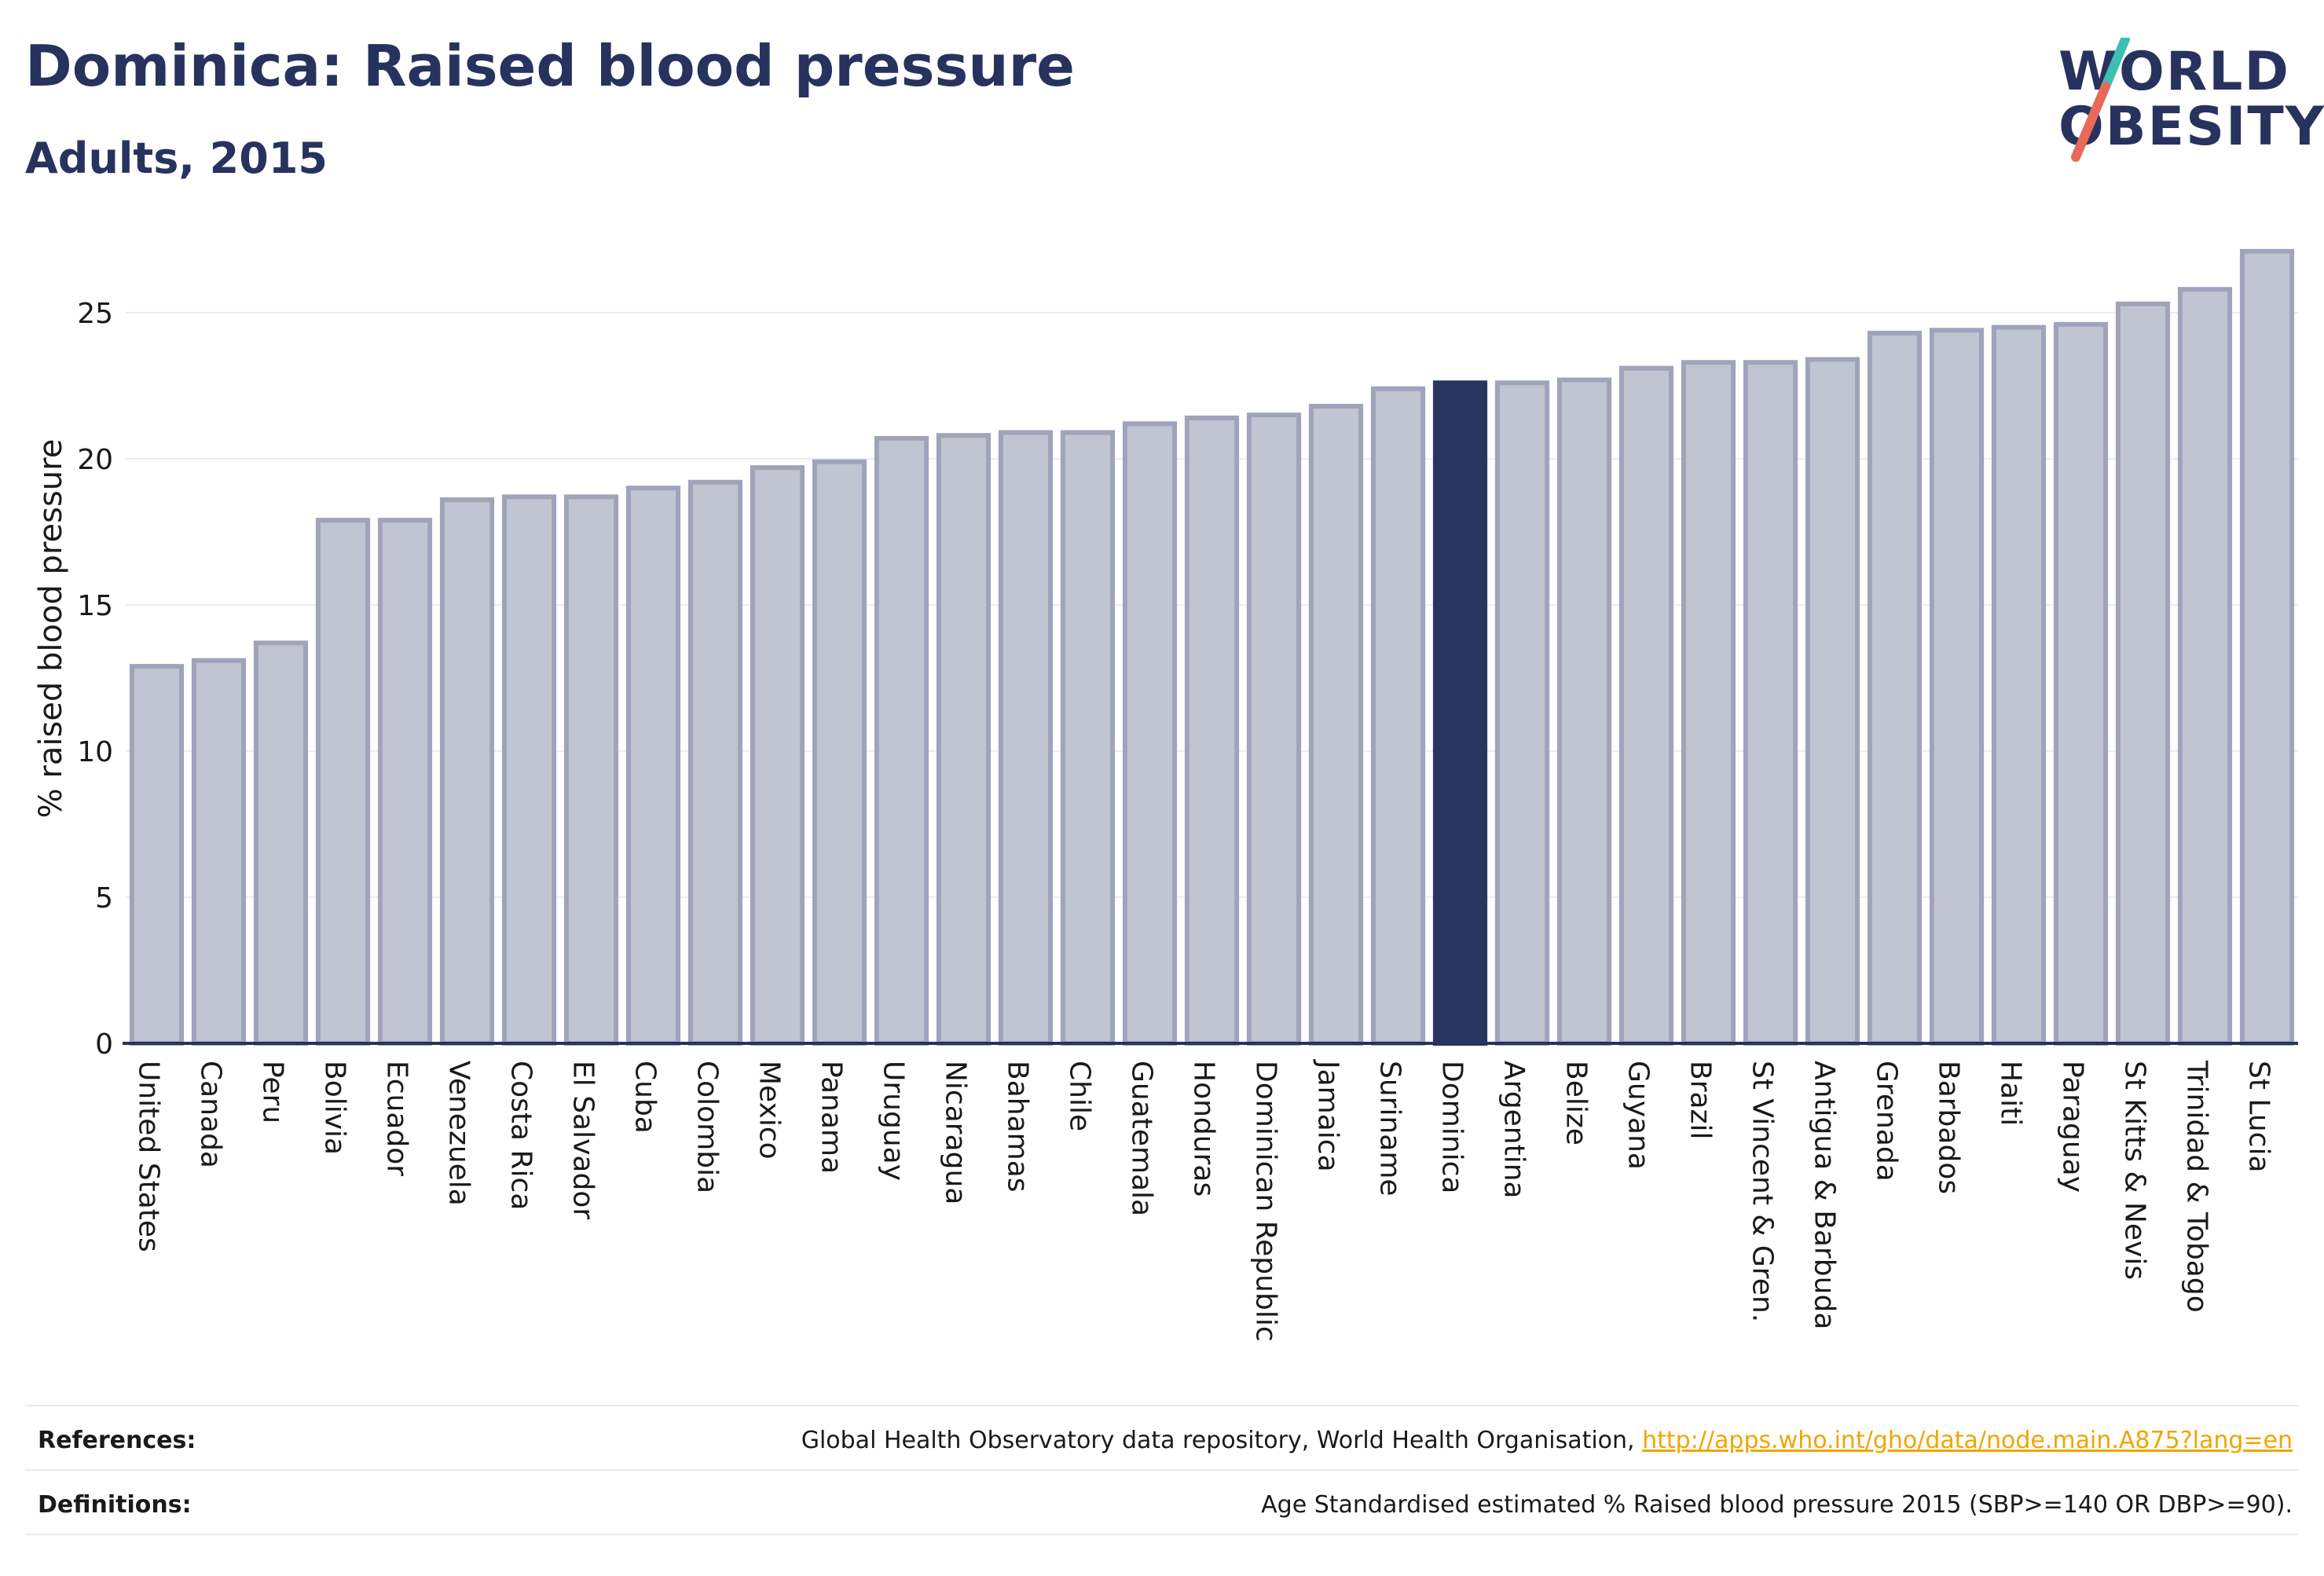  I want to click on bar-suriname, so click(1398, 716).